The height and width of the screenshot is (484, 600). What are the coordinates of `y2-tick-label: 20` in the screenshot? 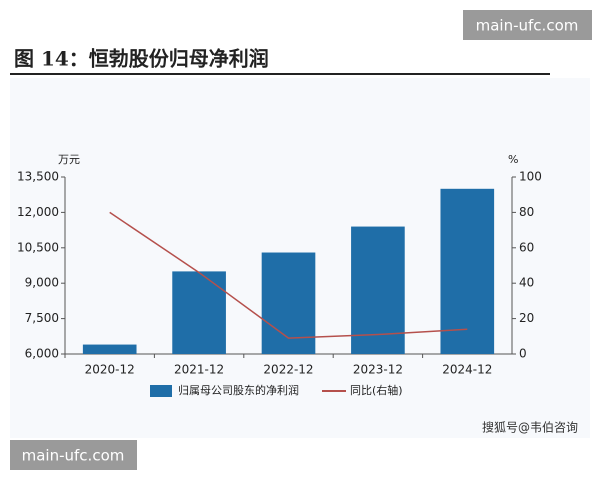 It's located at (526, 318).